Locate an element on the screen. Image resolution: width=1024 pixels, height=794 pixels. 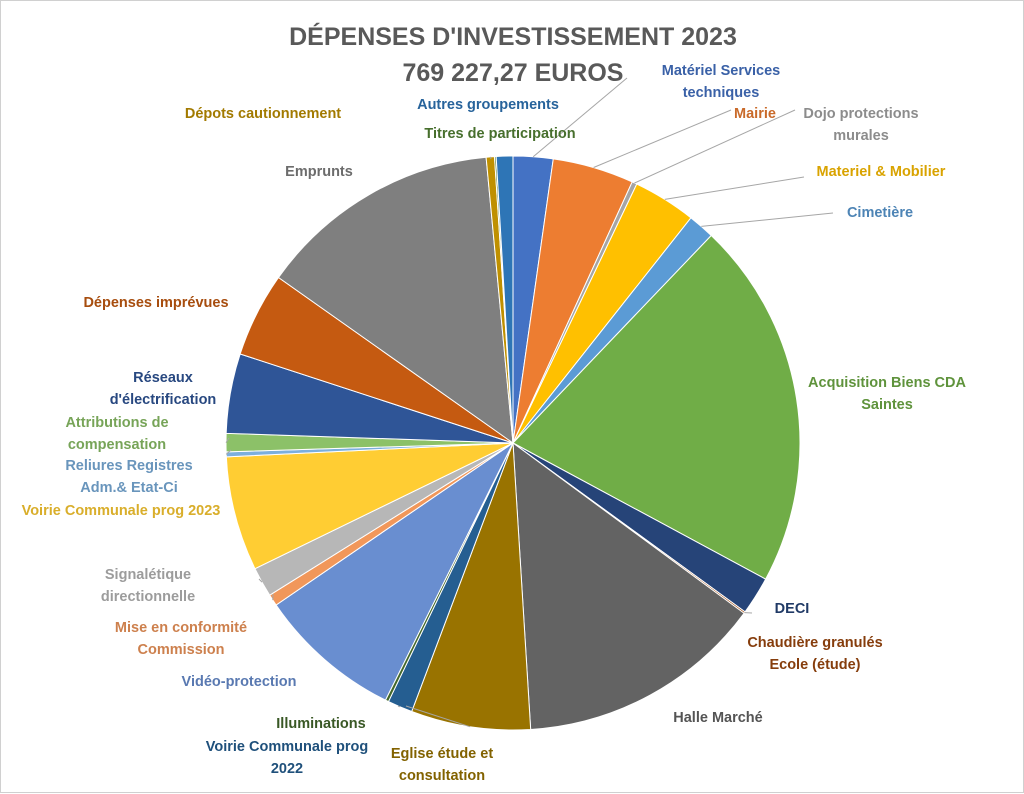
slice-label-depots-cautionnement: Dépots cautionnement is located at coordinates (263, 114).